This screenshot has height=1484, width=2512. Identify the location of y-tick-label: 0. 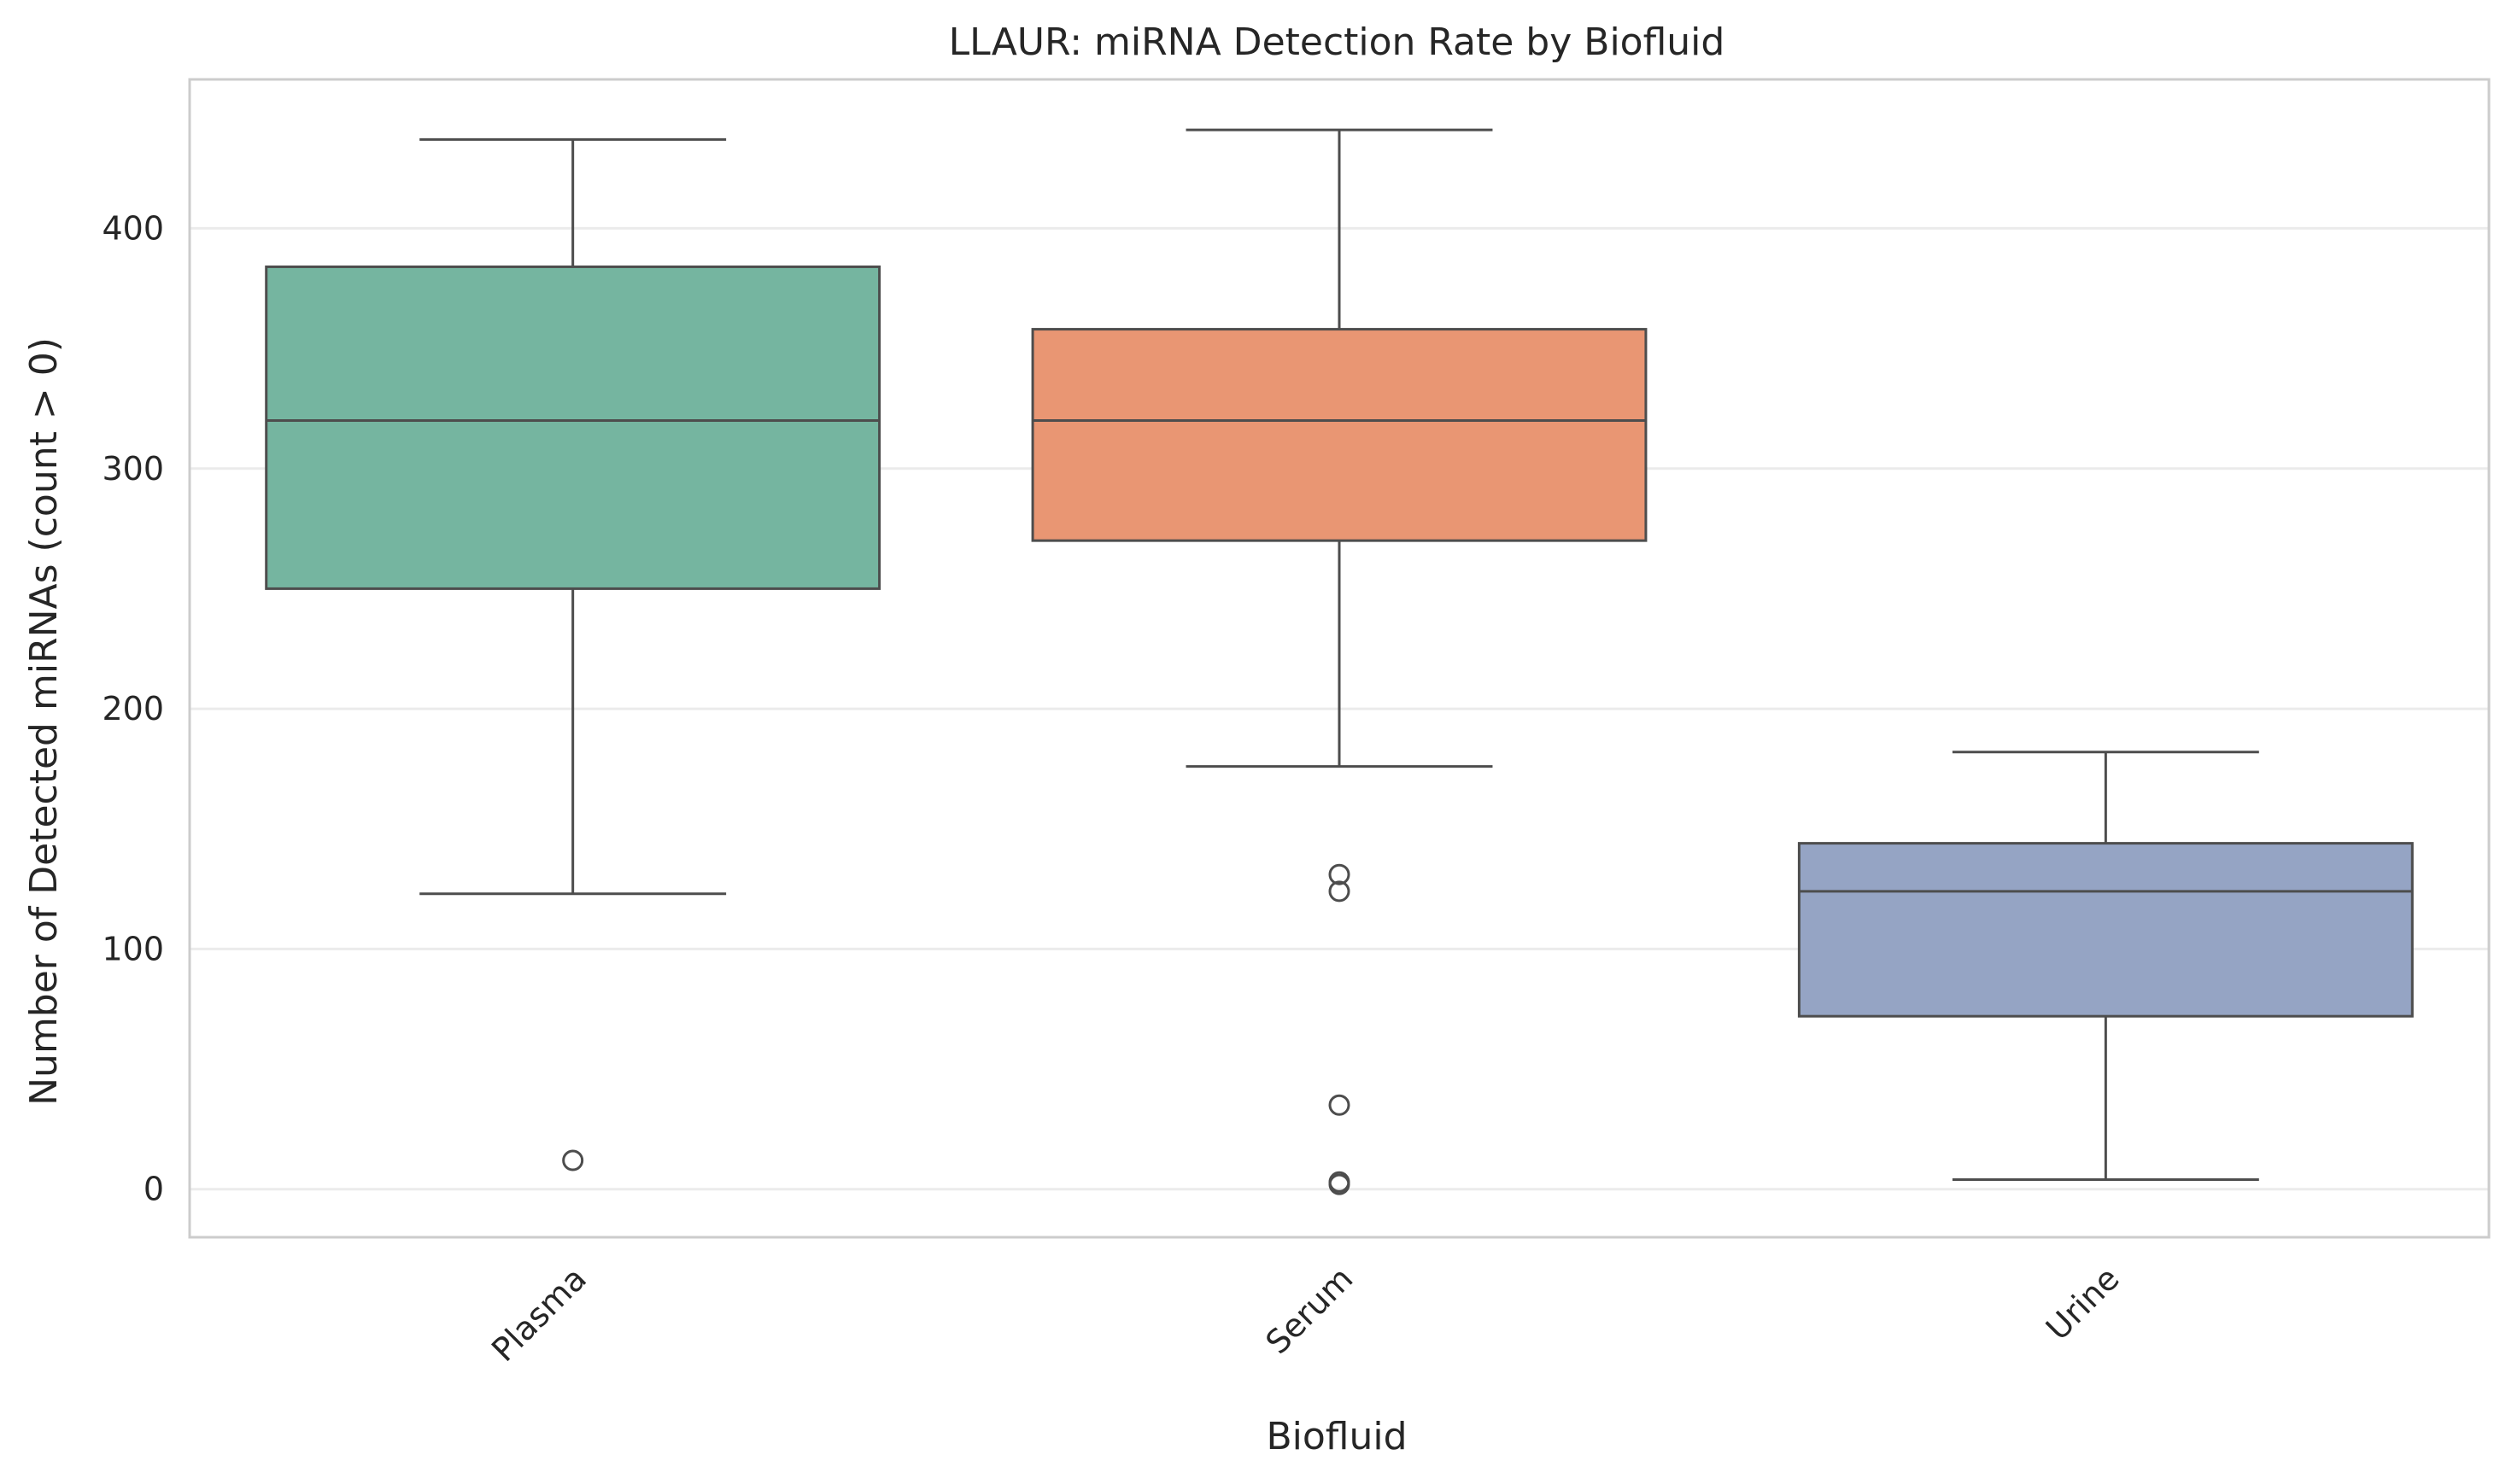
(153, 1189).